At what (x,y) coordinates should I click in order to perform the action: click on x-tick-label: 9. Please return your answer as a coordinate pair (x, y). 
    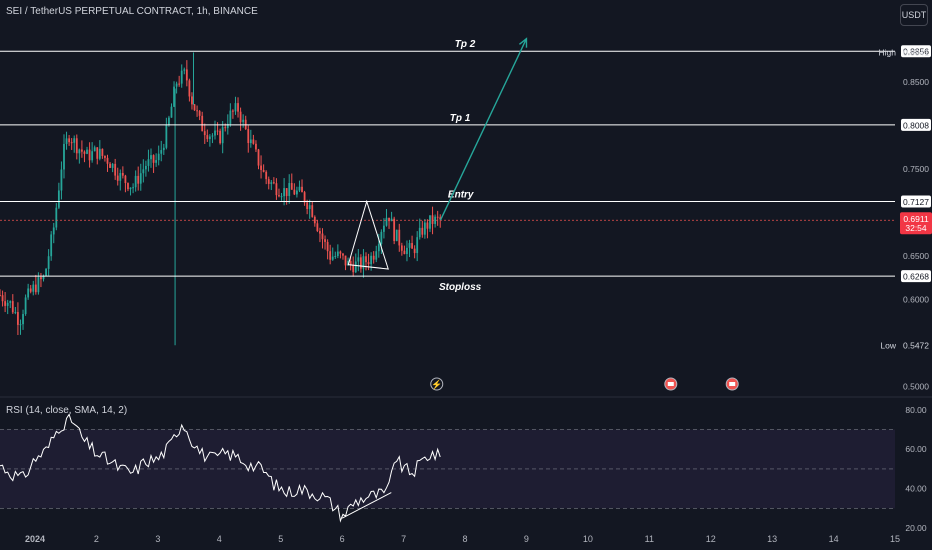
    Looking at the image, I should click on (526, 539).